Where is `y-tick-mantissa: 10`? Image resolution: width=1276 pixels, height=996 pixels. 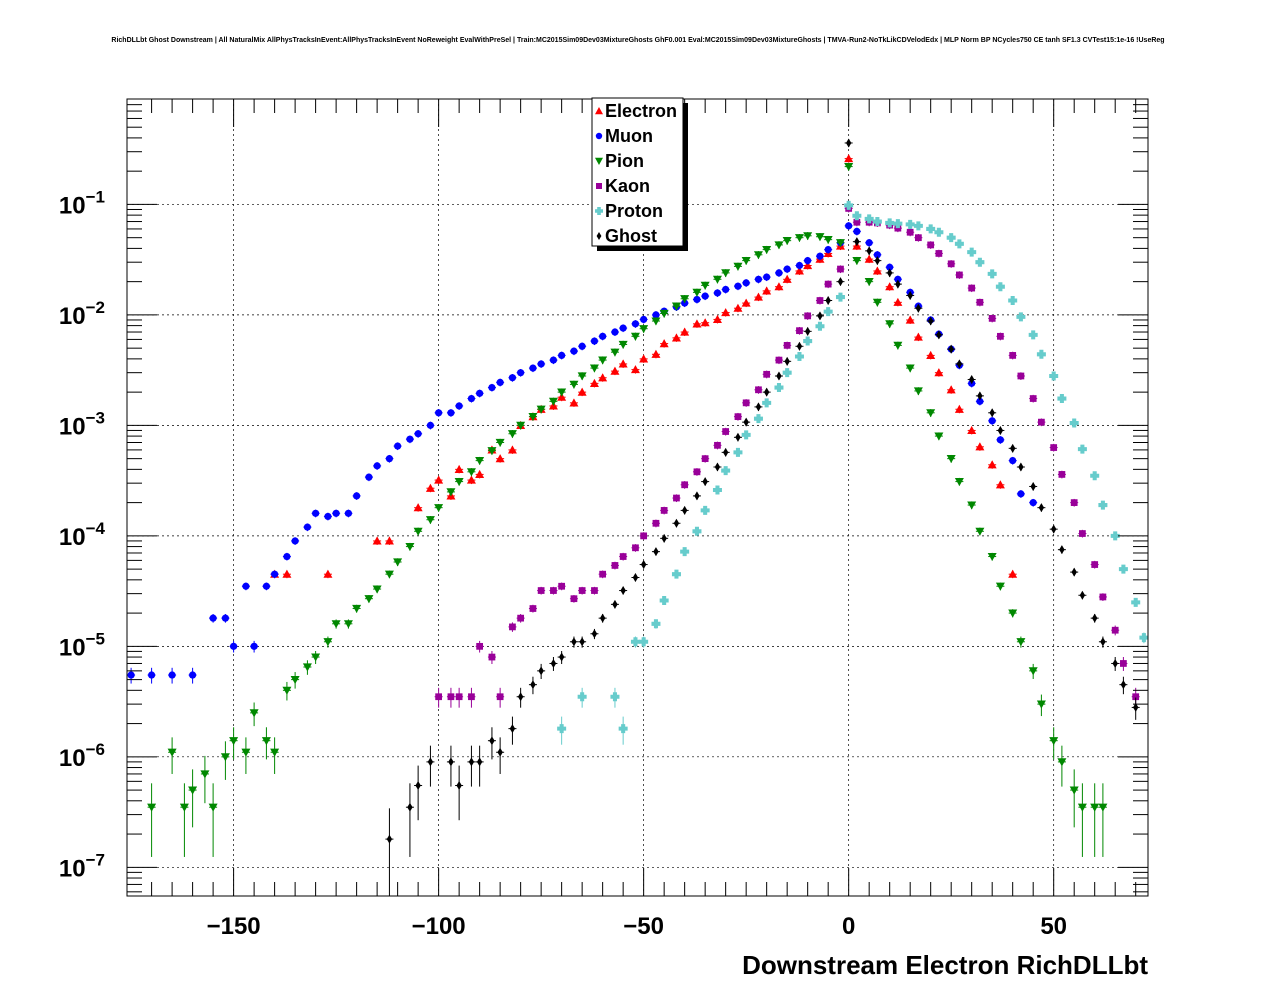 y-tick-mantissa: 10 is located at coordinates (72, 647).